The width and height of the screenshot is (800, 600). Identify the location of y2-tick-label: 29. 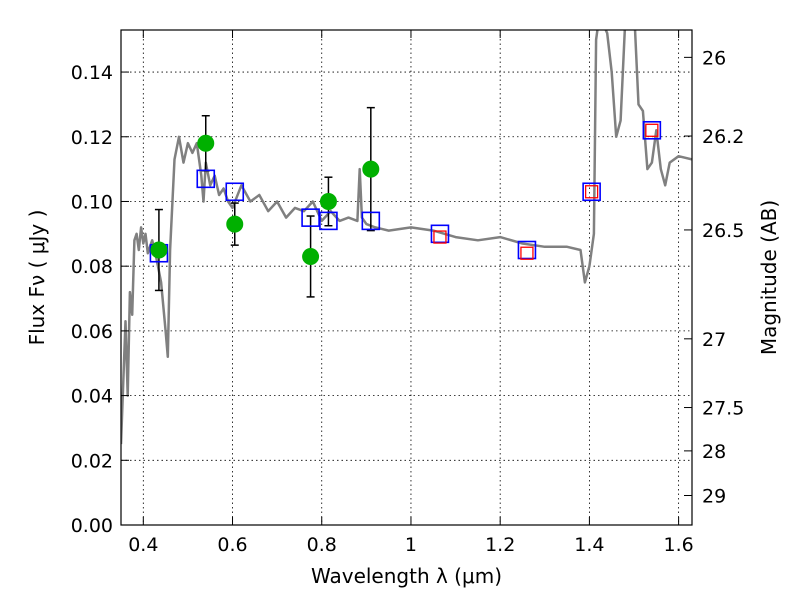
(714, 496).